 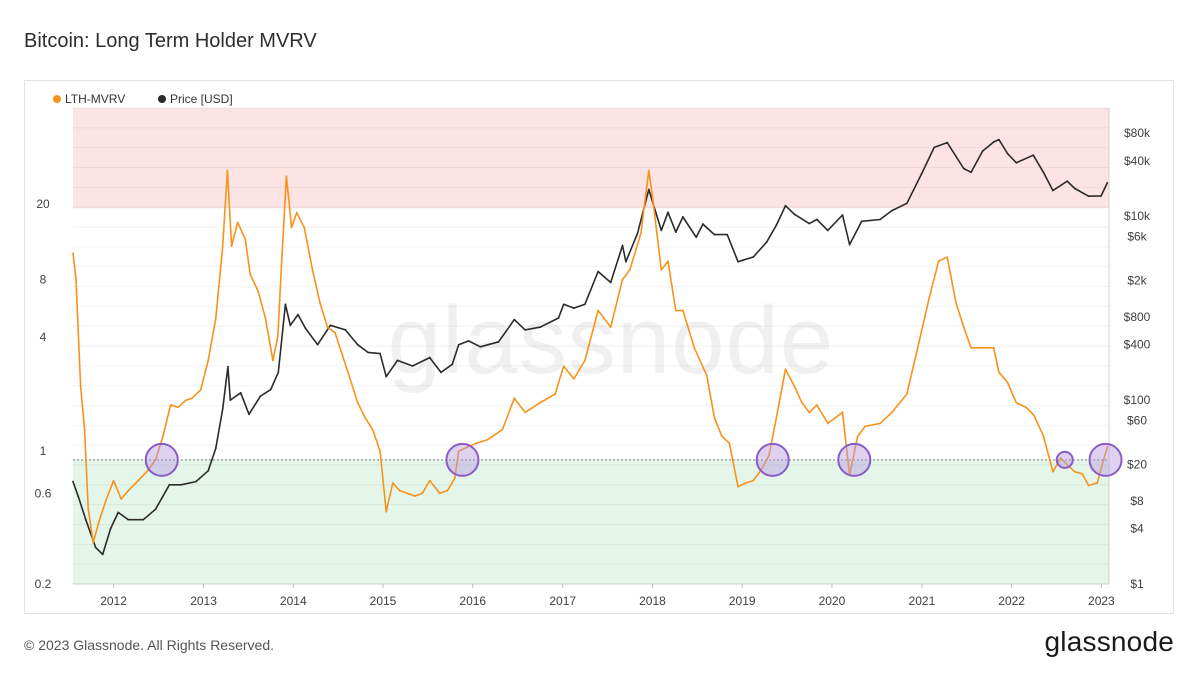 I want to click on x-tick-label: 2018, so click(x=652, y=601).